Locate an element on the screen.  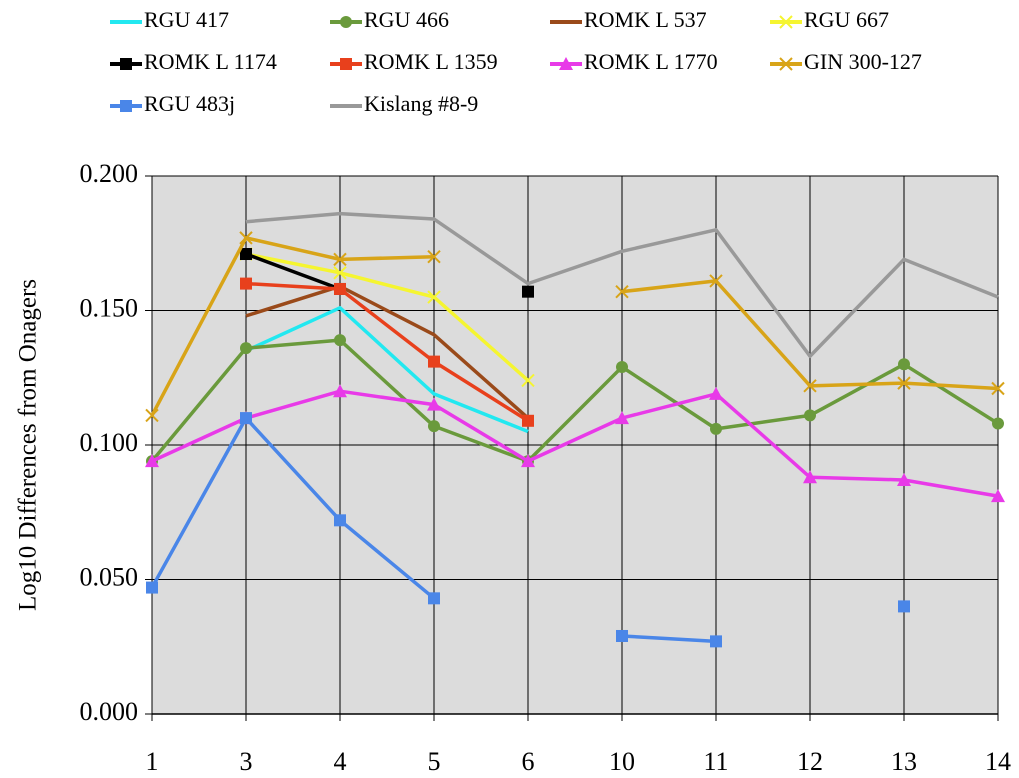
x-tick-label: 12 is located at coordinates (810, 761).